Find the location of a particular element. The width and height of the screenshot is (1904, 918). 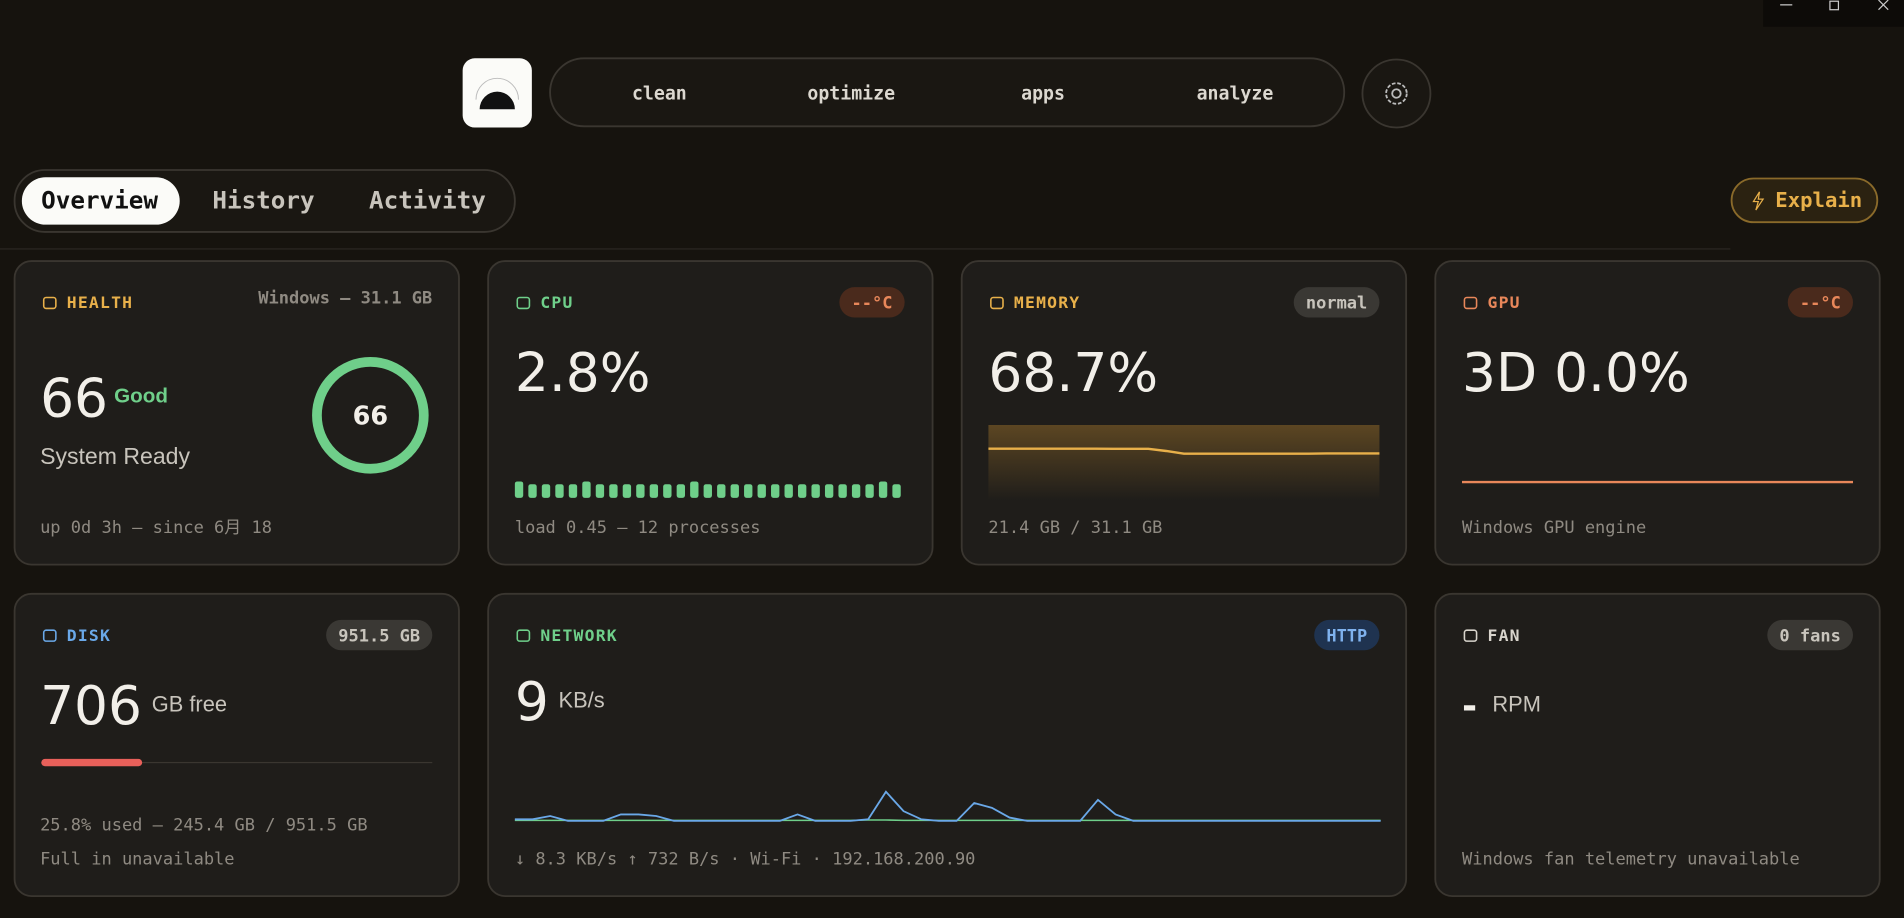

card-meta: Windows – 31.1 GB is located at coordinates (345, 299).